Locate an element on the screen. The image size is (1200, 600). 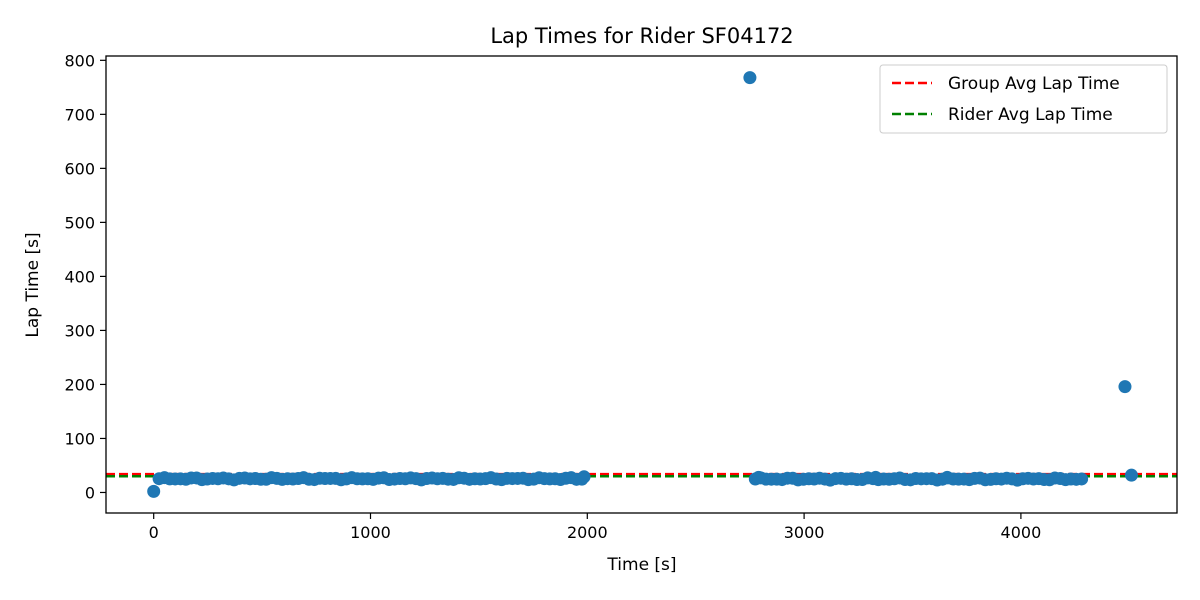
x-tick-label: 4000 is located at coordinates (1021, 532).